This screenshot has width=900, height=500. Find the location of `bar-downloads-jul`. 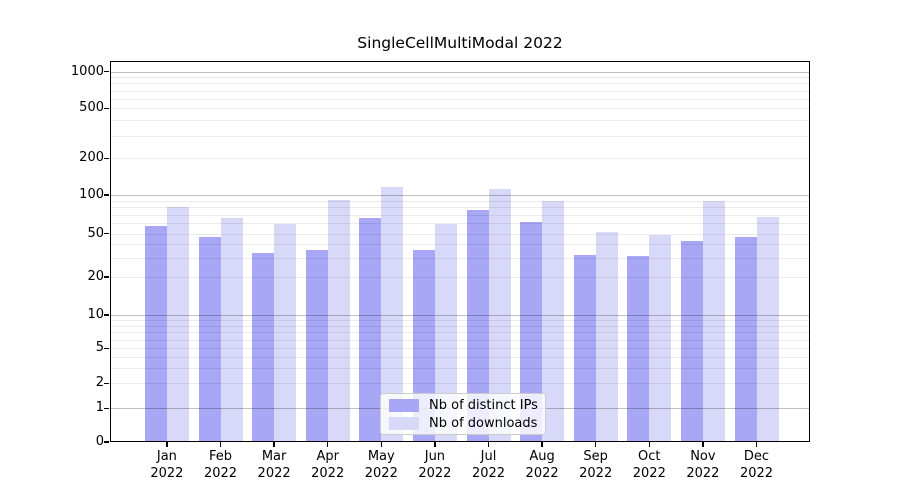

bar-downloads-jul is located at coordinates (499, 315).